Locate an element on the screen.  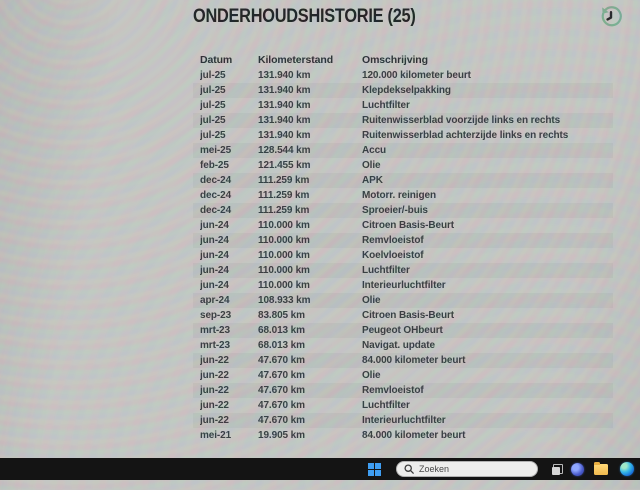
cell-kilometerstand: 128.544 km is located at coordinates (284, 150).